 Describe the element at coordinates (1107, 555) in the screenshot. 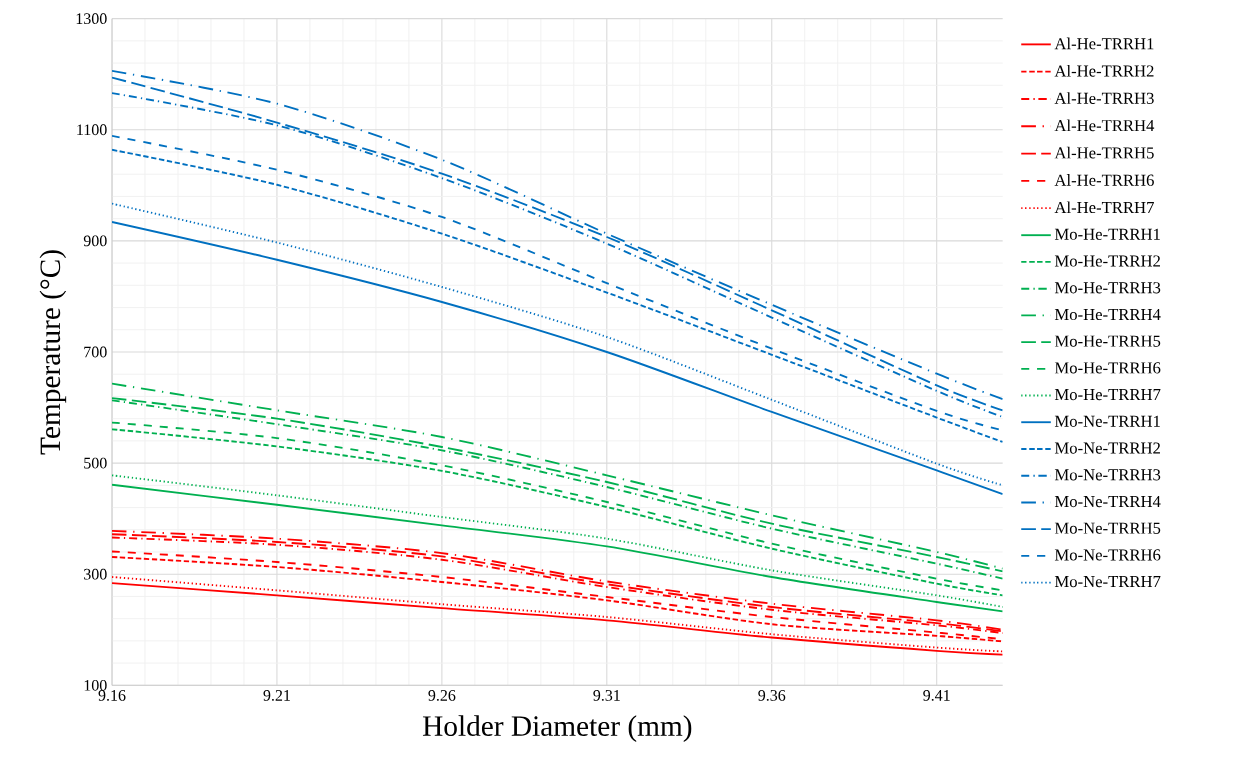

I see `legend-label: Mo-Ne-TRRH6` at that location.